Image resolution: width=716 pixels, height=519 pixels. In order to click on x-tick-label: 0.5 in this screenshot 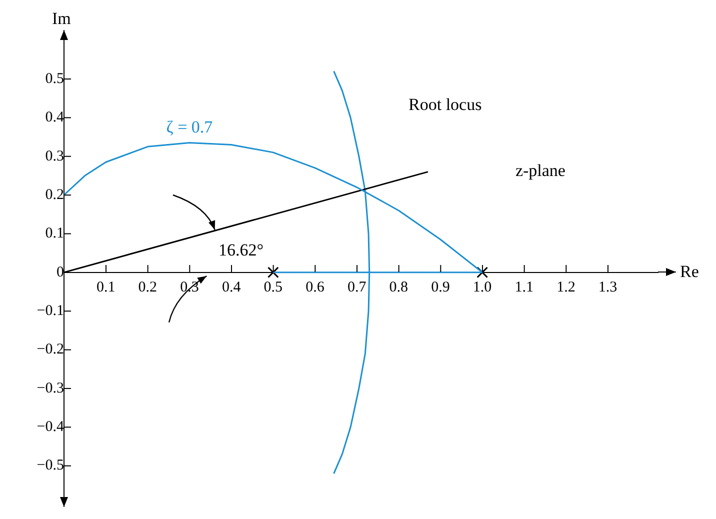, I will do `click(273, 287)`.